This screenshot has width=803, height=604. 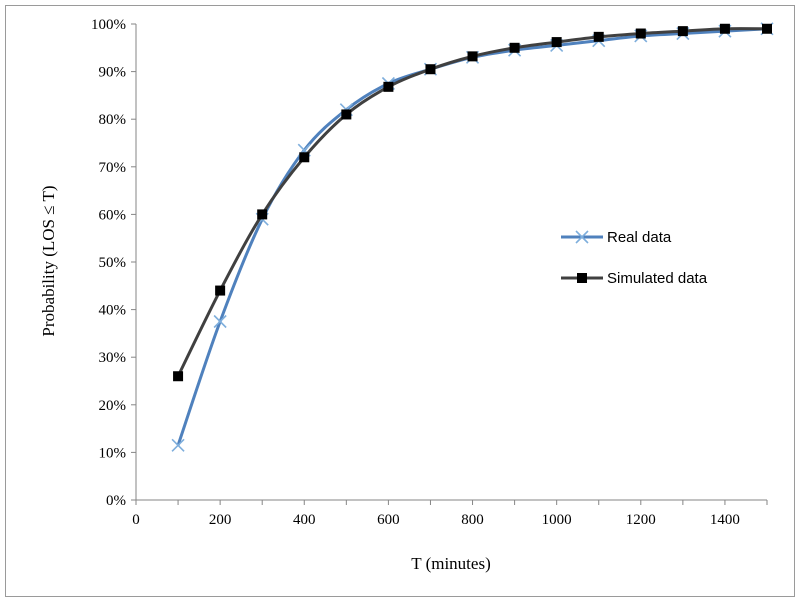 What do you see at coordinates (220, 520) in the screenshot?
I see `x-tick-label: 200` at bounding box center [220, 520].